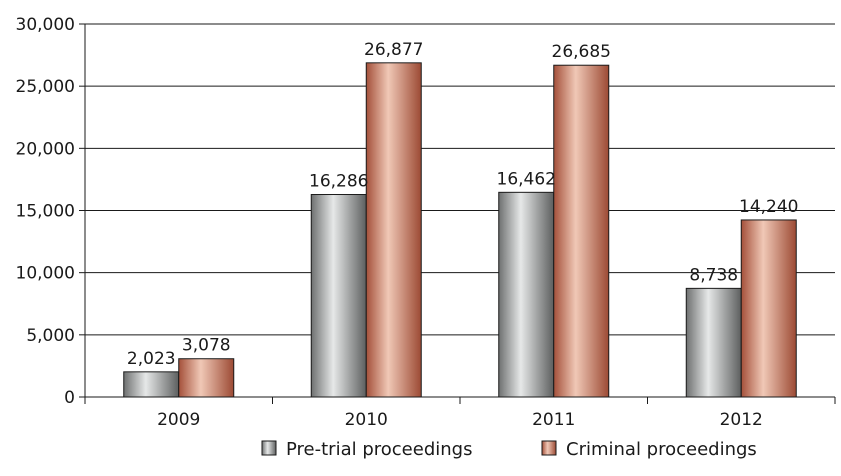  What do you see at coordinates (526, 179) in the screenshot?
I see `data-label: 16,462` at bounding box center [526, 179].